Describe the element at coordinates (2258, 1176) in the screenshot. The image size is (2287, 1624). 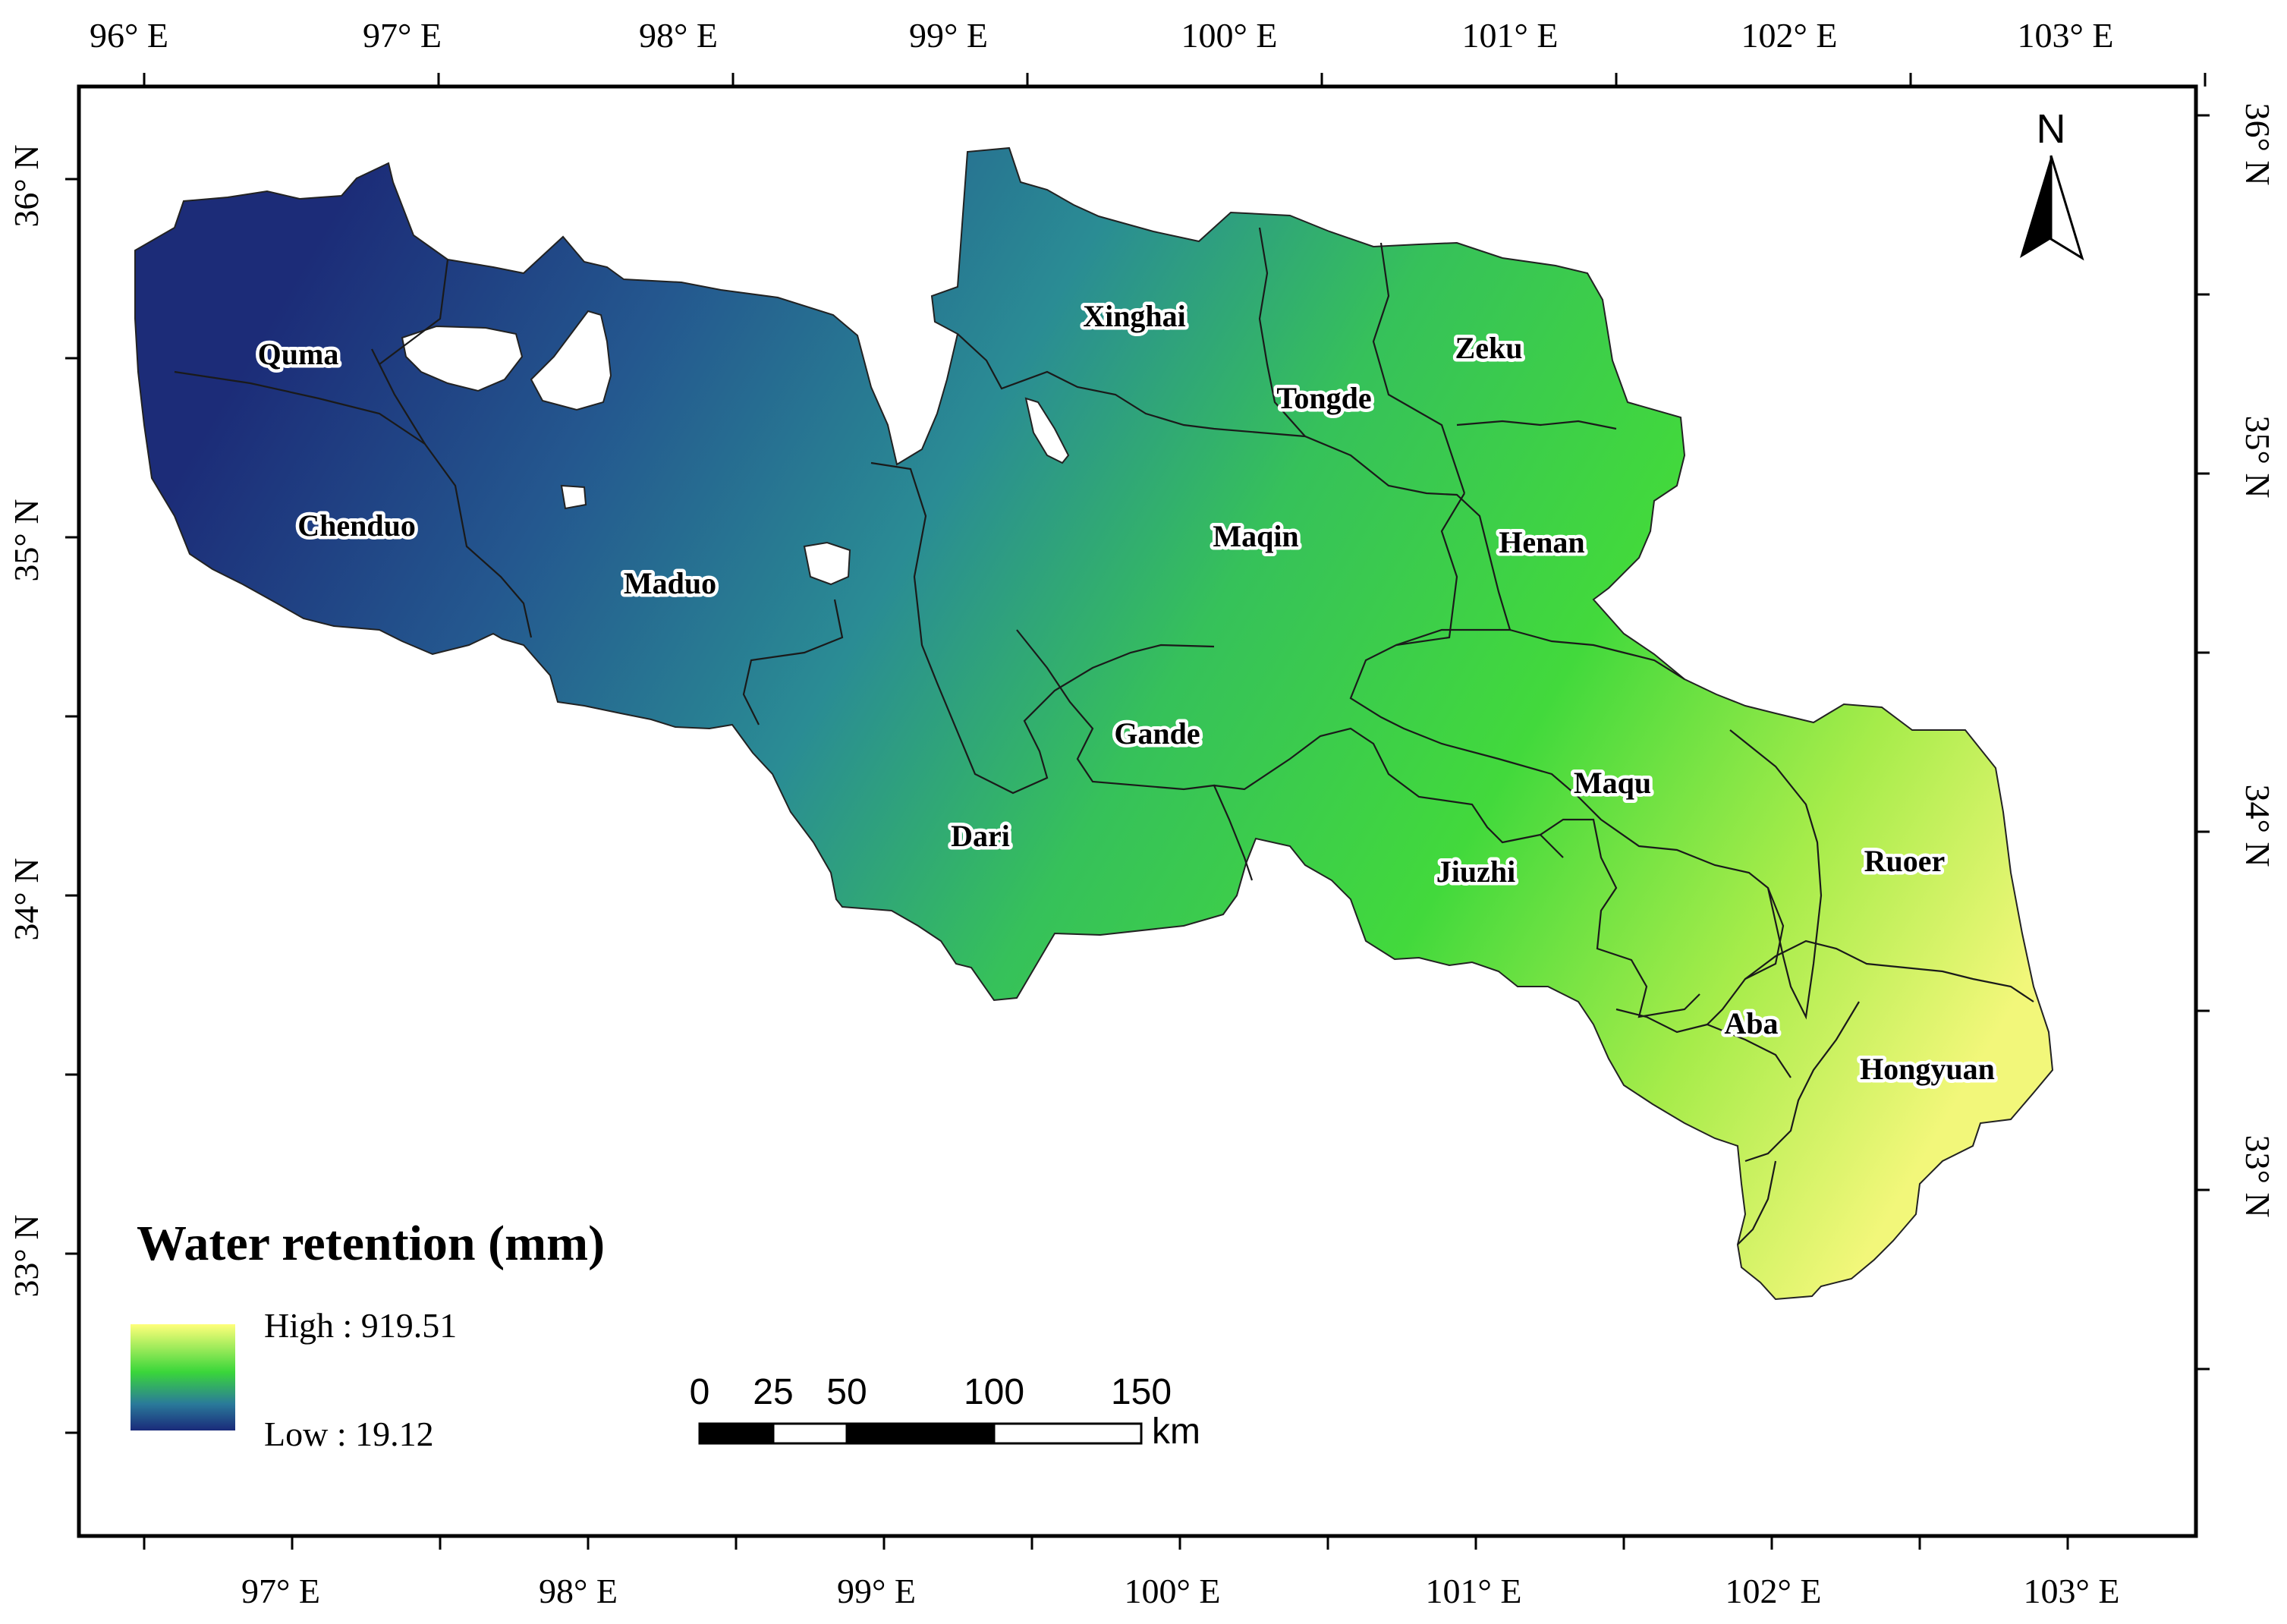
I see `right-lat-label: 33° N` at that location.